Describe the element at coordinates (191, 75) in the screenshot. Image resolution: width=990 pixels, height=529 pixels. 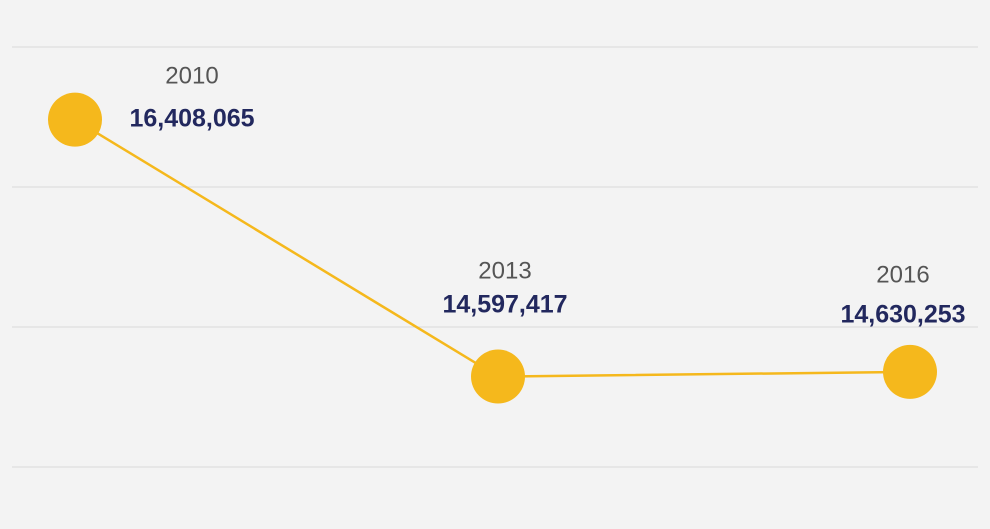
I see `category-label: 2010` at that location.